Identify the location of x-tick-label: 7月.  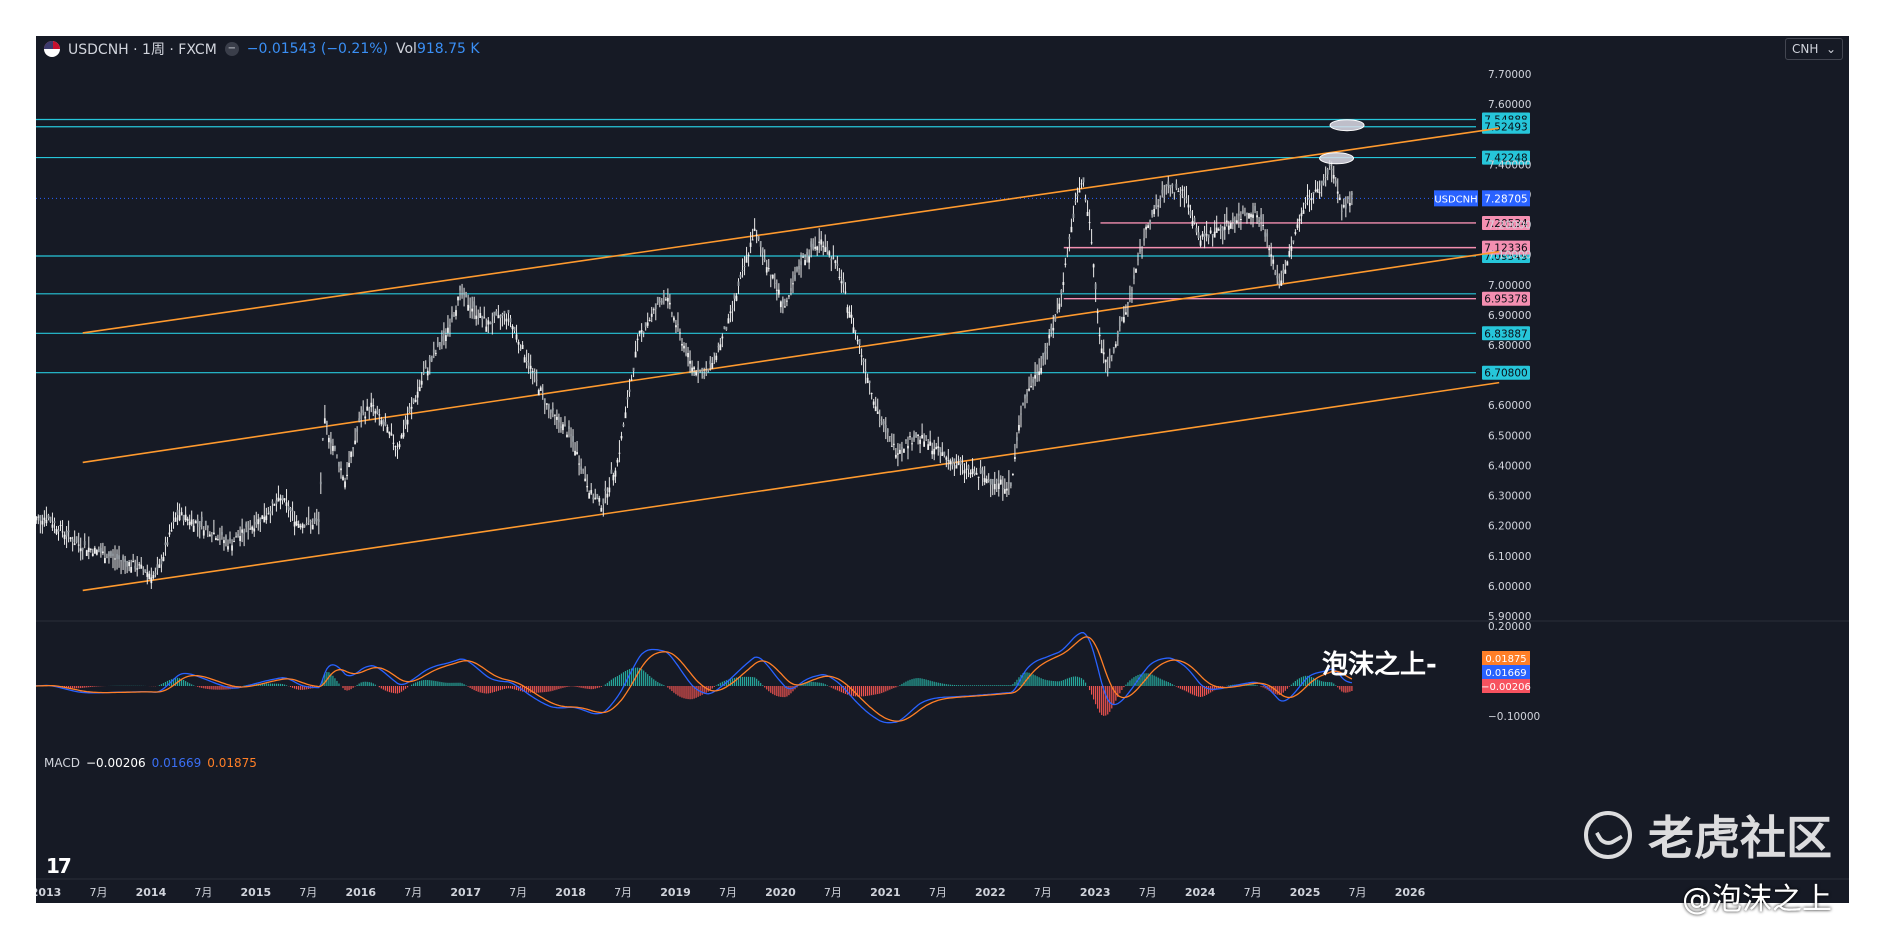
(413, 892).